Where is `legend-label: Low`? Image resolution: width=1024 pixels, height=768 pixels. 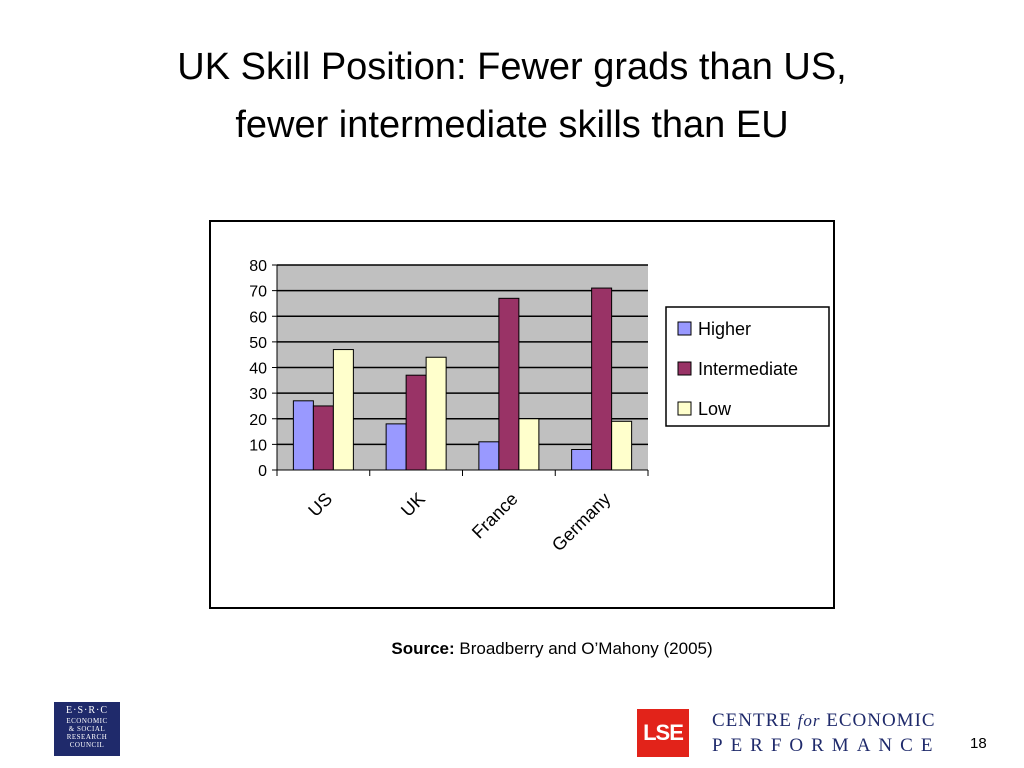
legend-label: Low is located at coordinates (715, 409).